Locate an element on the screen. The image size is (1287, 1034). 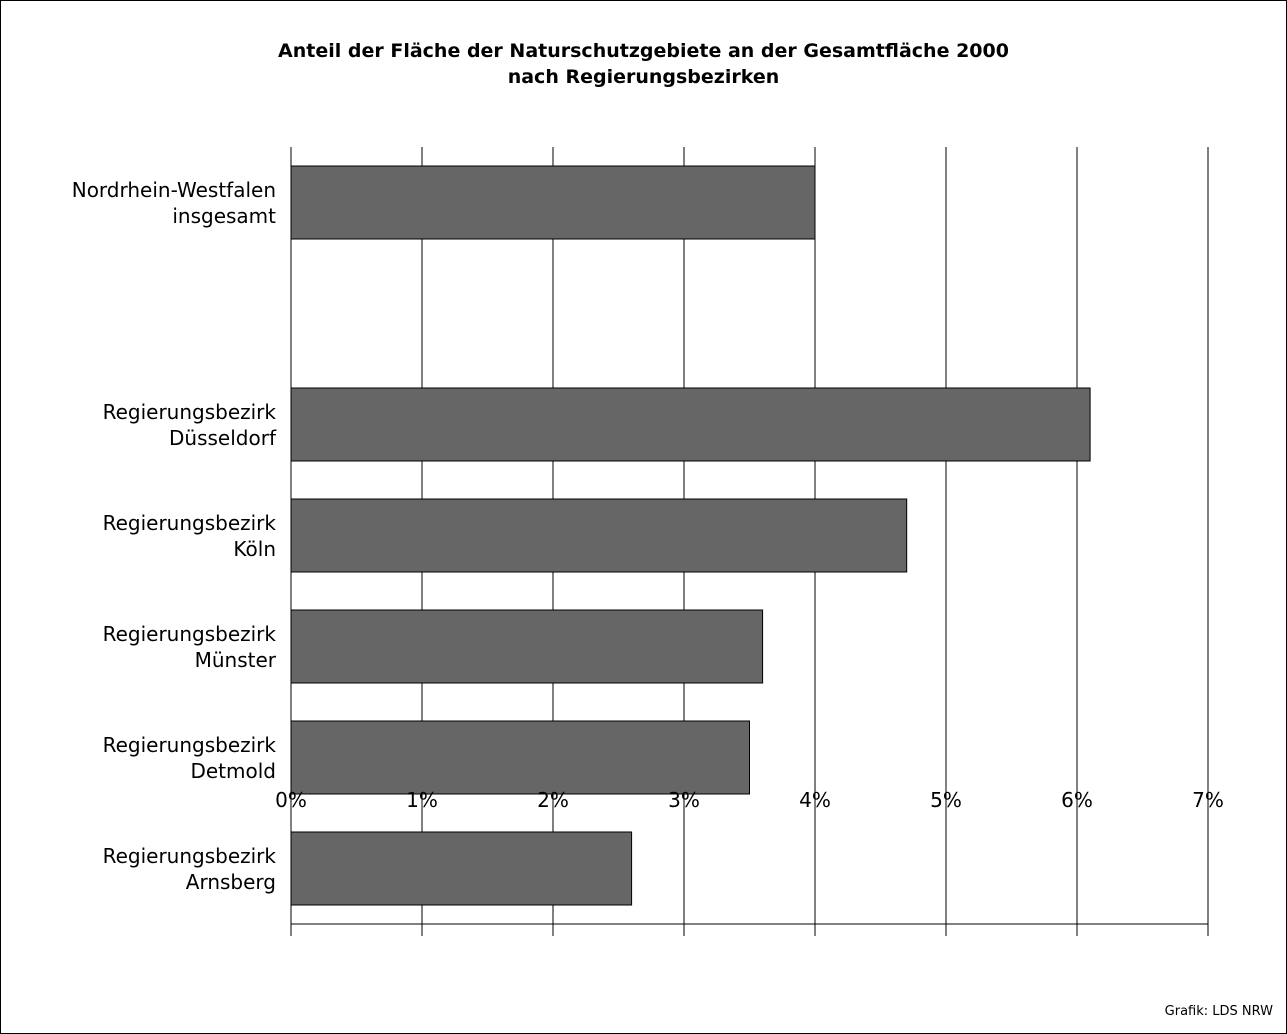
x-tick-label: 0% is located at coordinates (291, 800).